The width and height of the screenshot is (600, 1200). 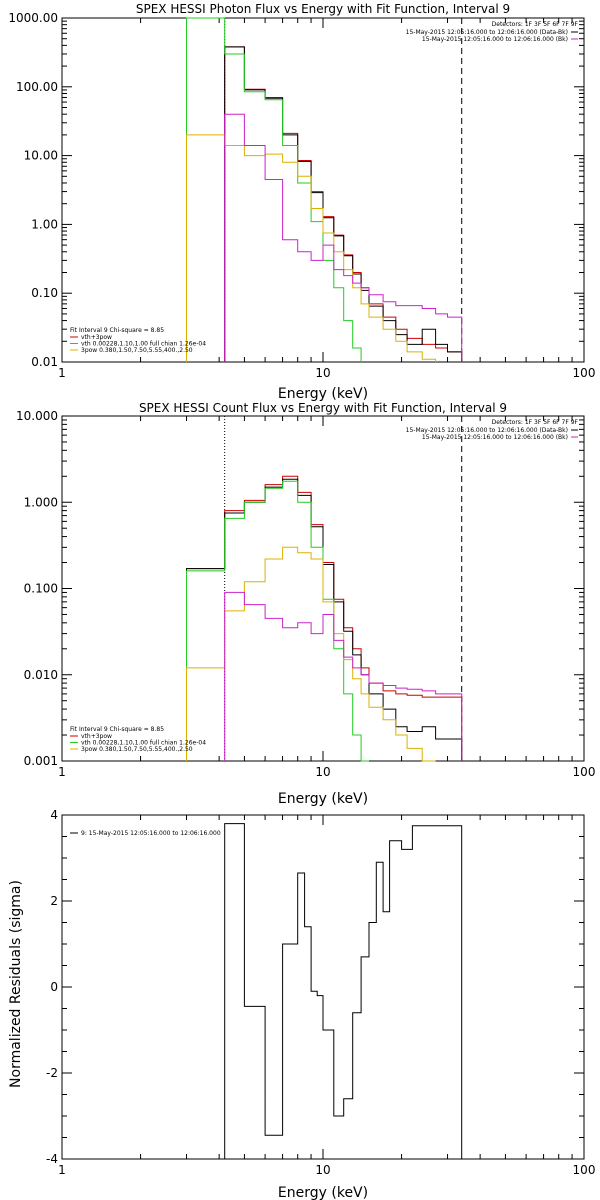 What do you see at coordinates (44, 293) in the screenshot?
I see `y-tick-label: 0.10` at bounding box center [44, 293].